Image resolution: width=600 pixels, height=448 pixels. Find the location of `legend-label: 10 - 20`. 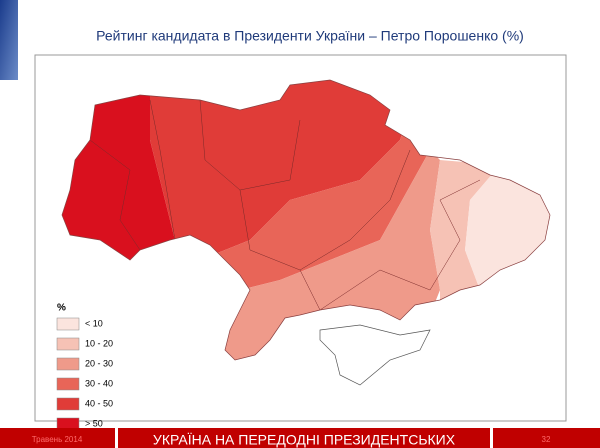

legend-label: 10 - 20 is located at coordinates (99, 343).